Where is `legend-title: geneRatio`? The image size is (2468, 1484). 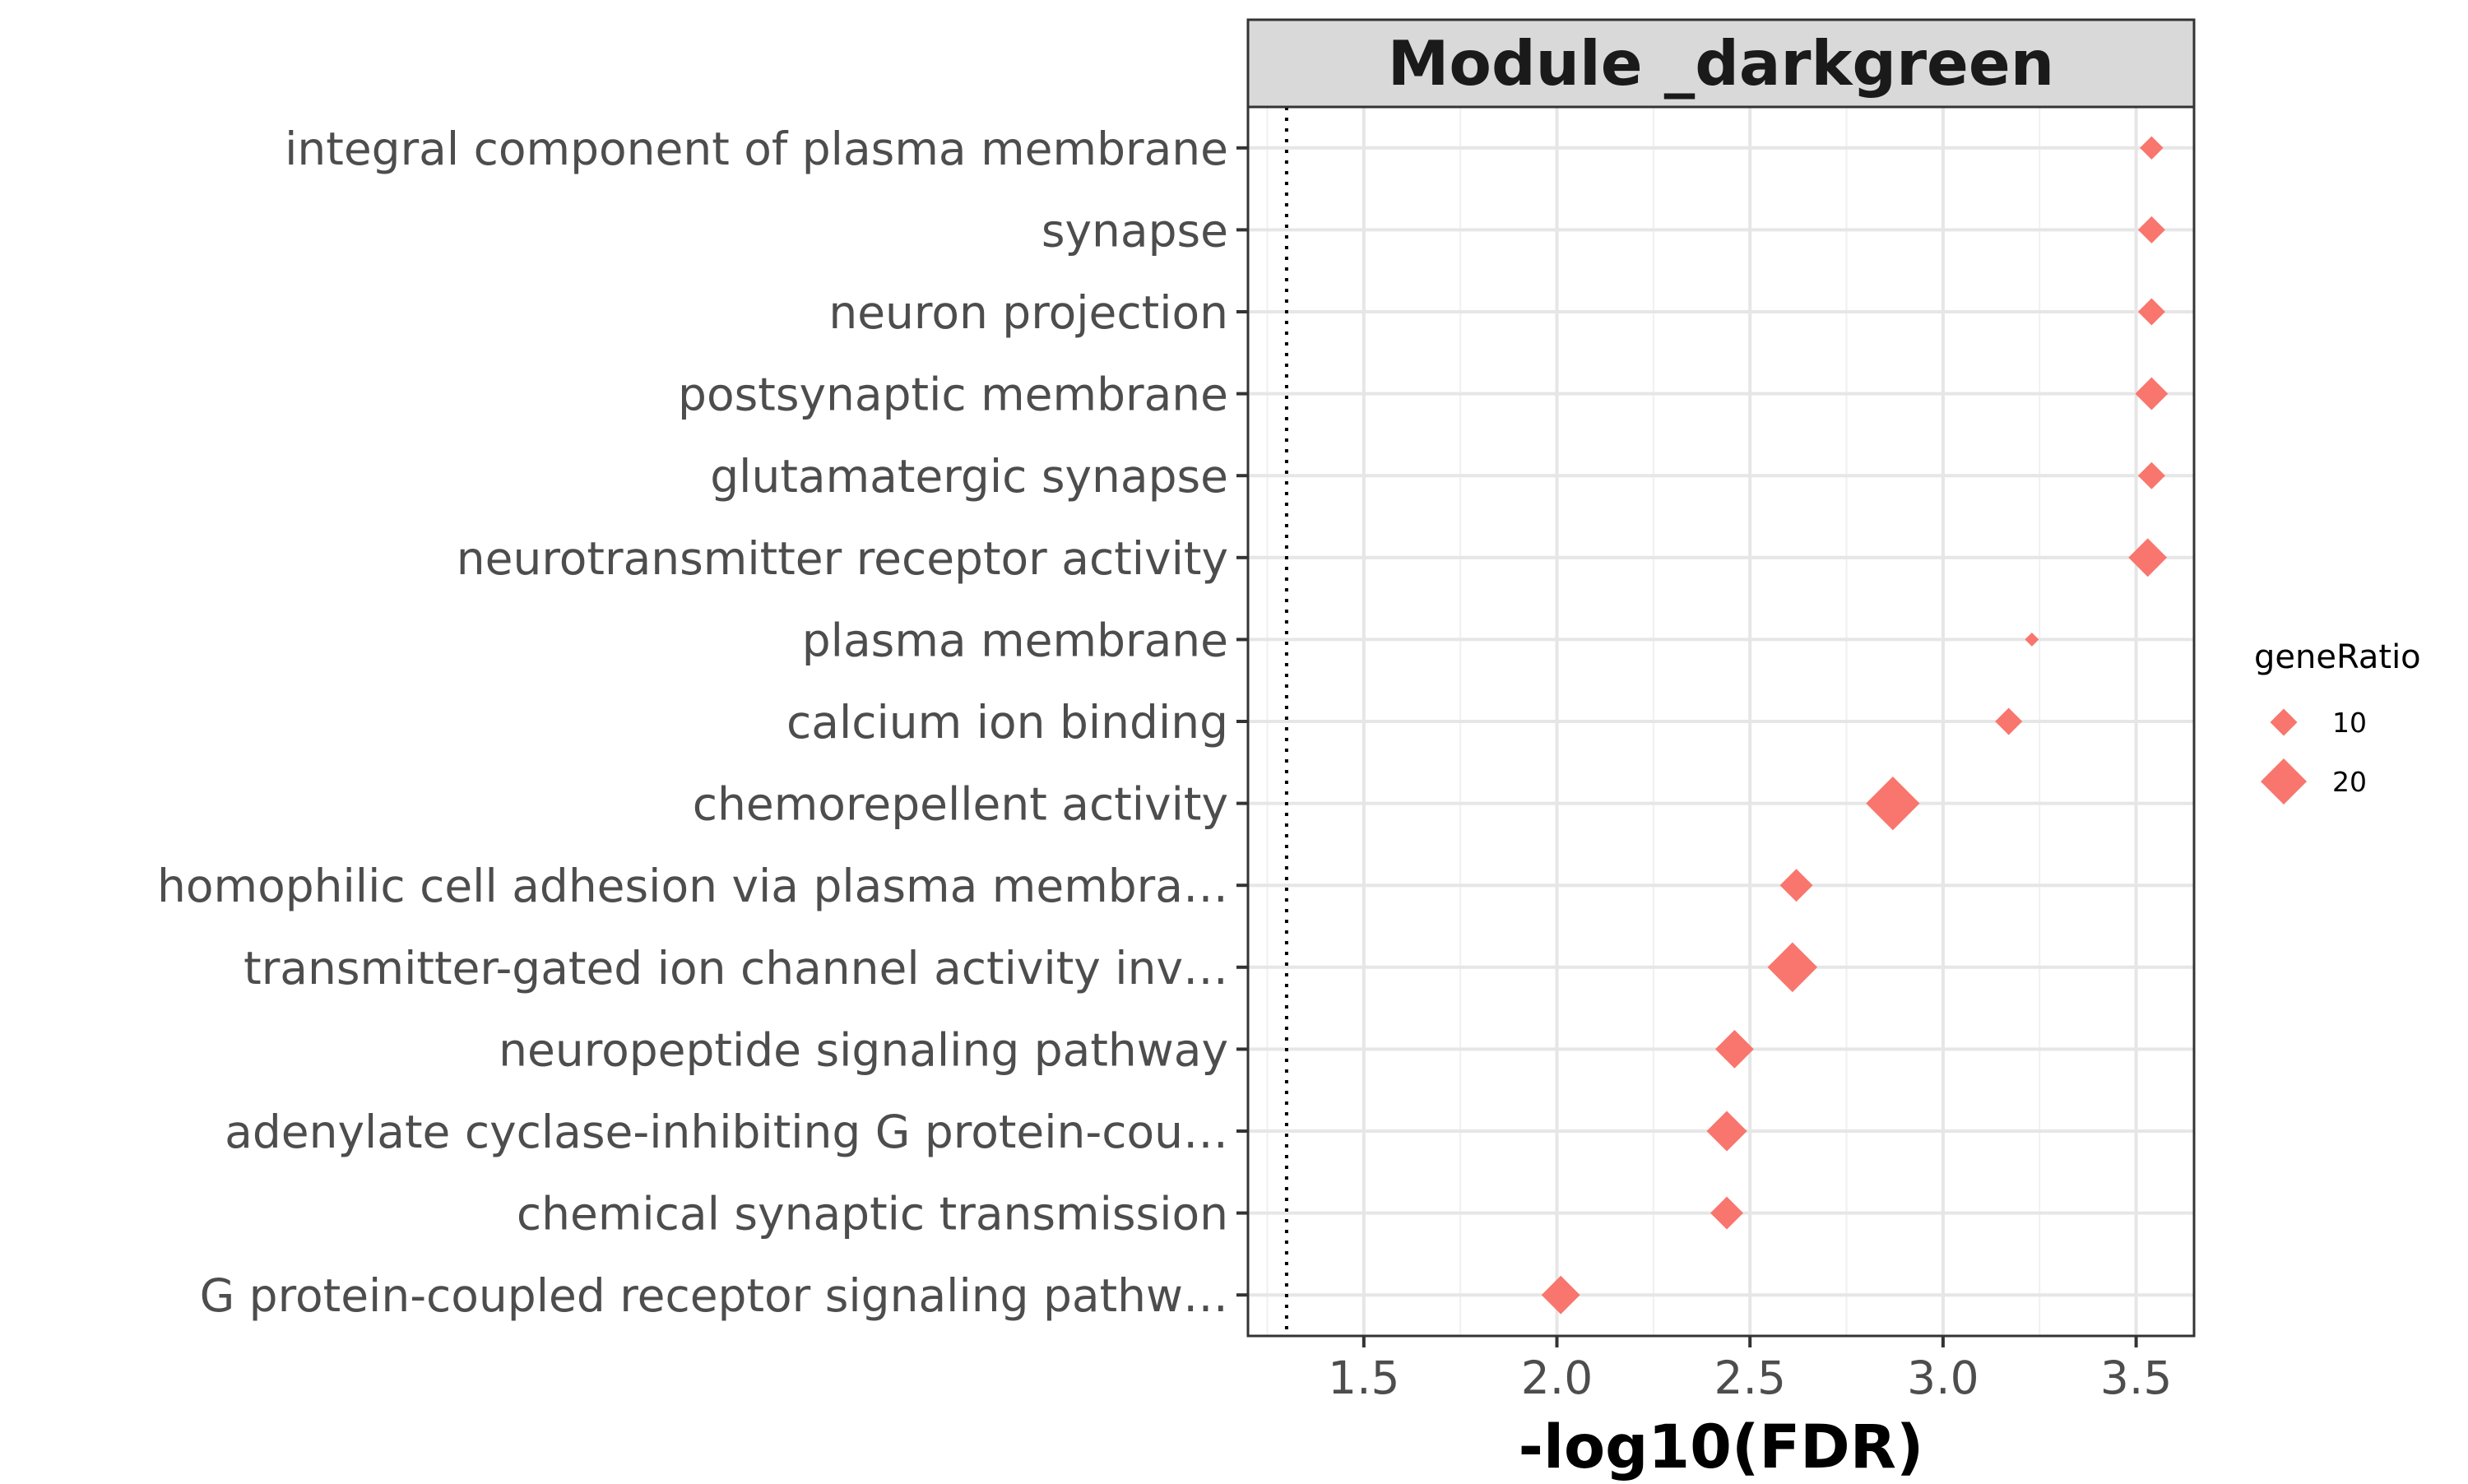
legend-title: geneRatio is located at coordinates (2337, 657).